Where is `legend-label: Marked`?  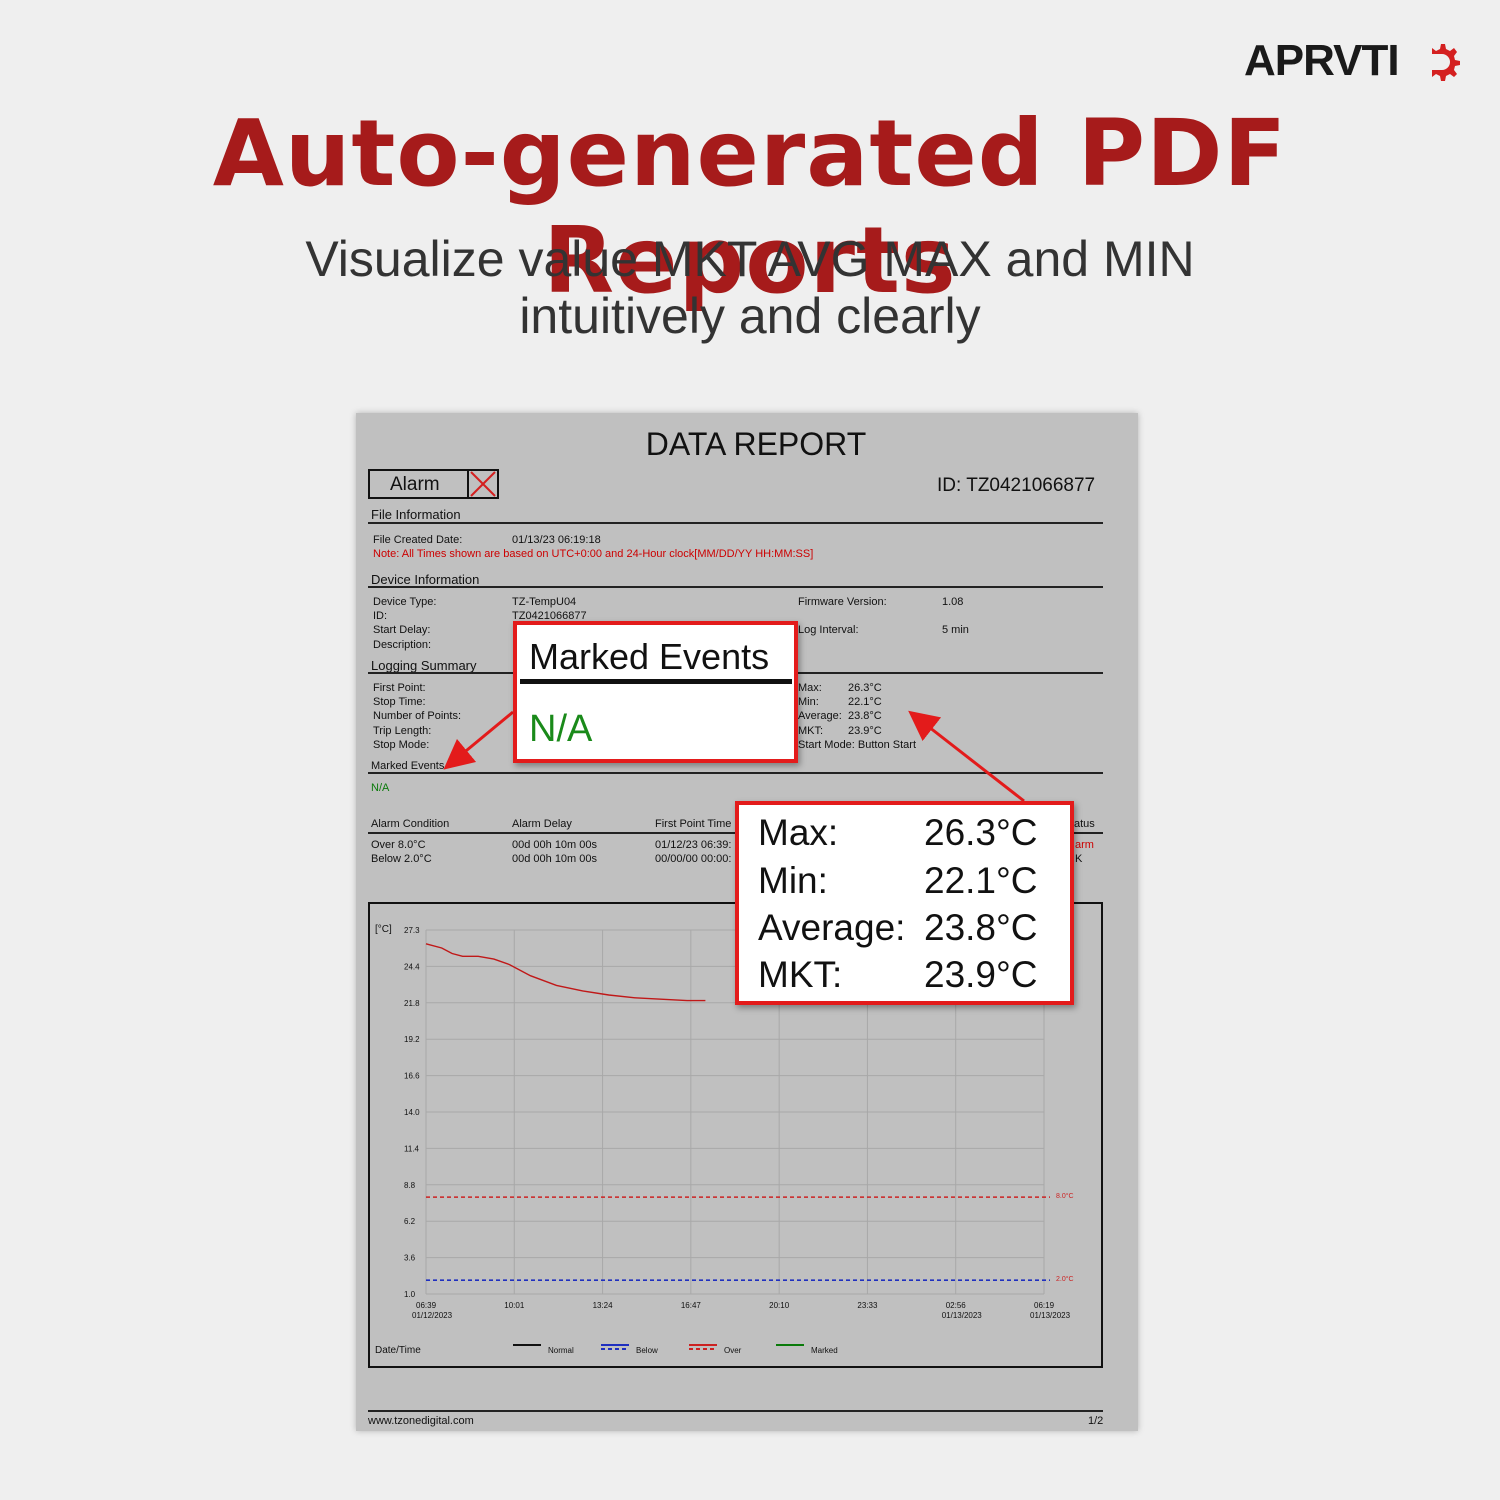
legend-label: Marked is located at coordinates (824, 1350).